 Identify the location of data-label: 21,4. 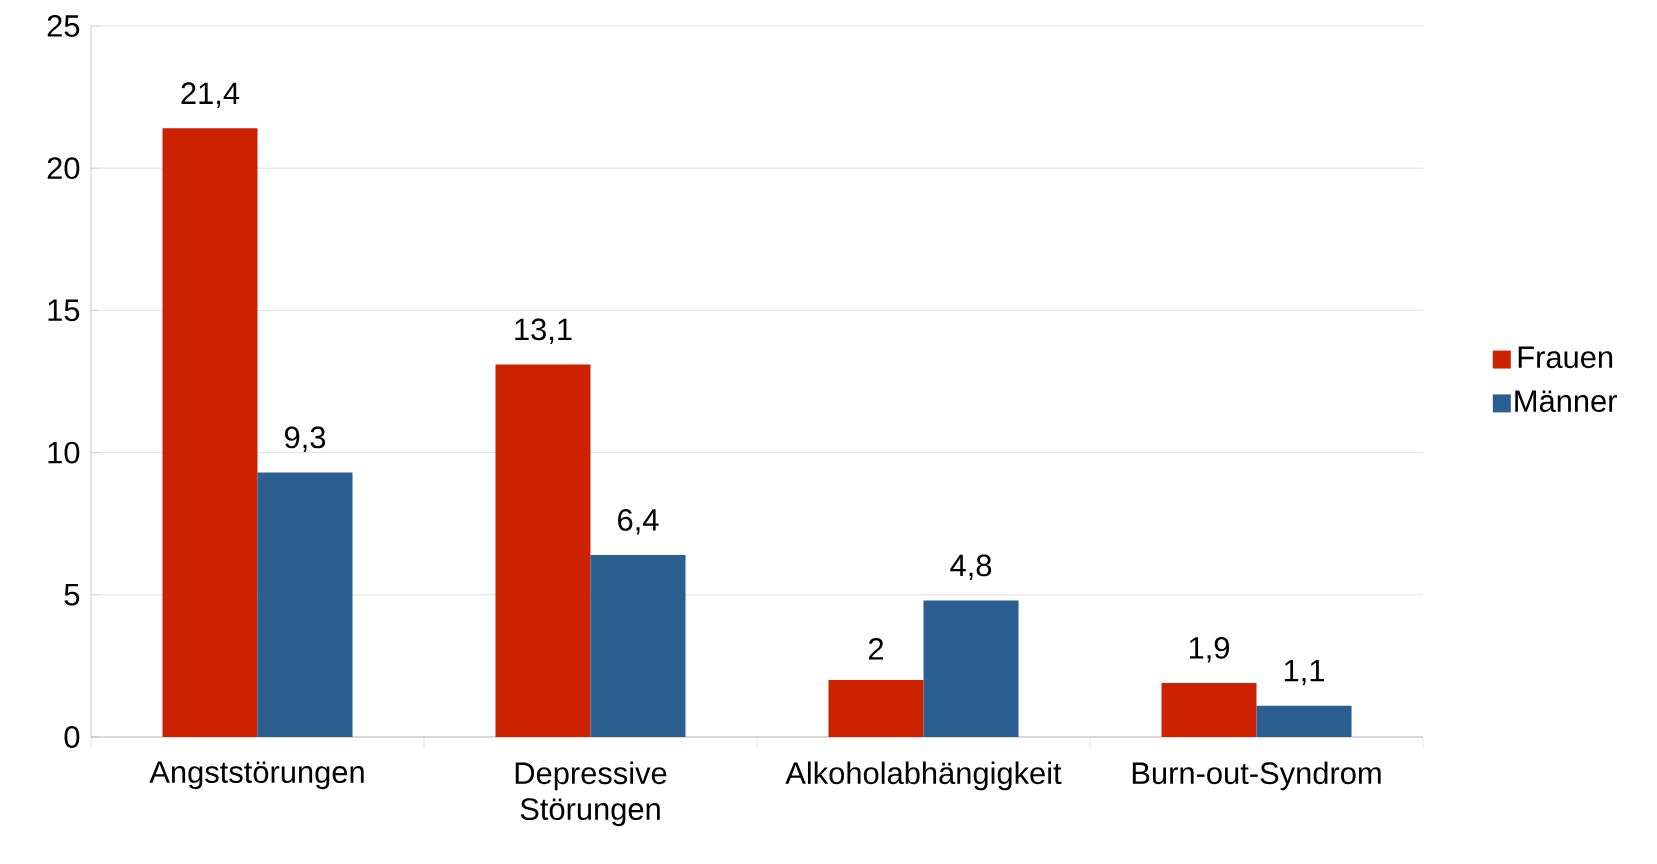
(210, 95).